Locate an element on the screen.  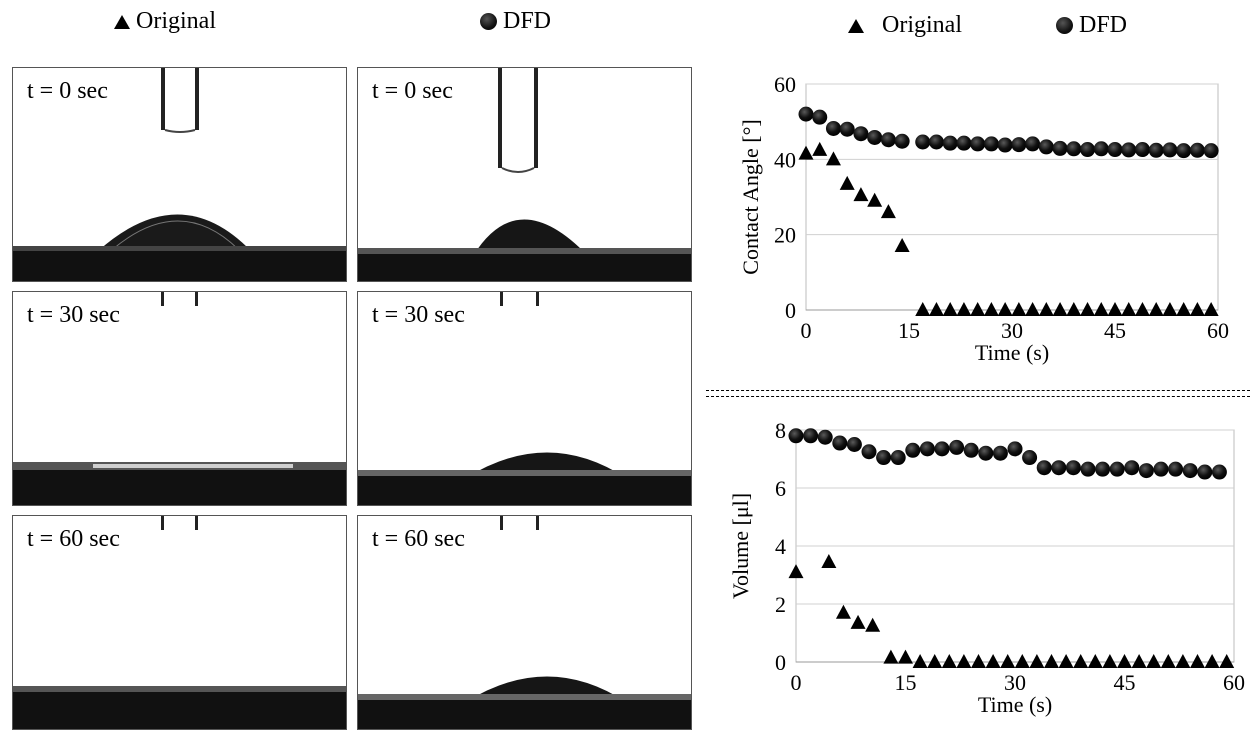
legend-dfd-right: DFD is located at coordinates (1091, 25).